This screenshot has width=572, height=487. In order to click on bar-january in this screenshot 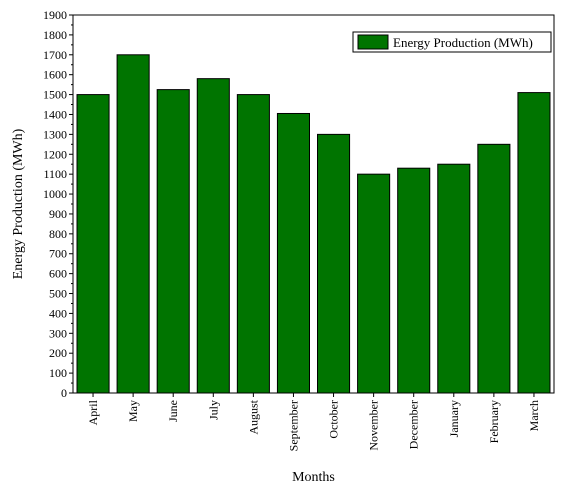, I will do `click(454, 278)`.